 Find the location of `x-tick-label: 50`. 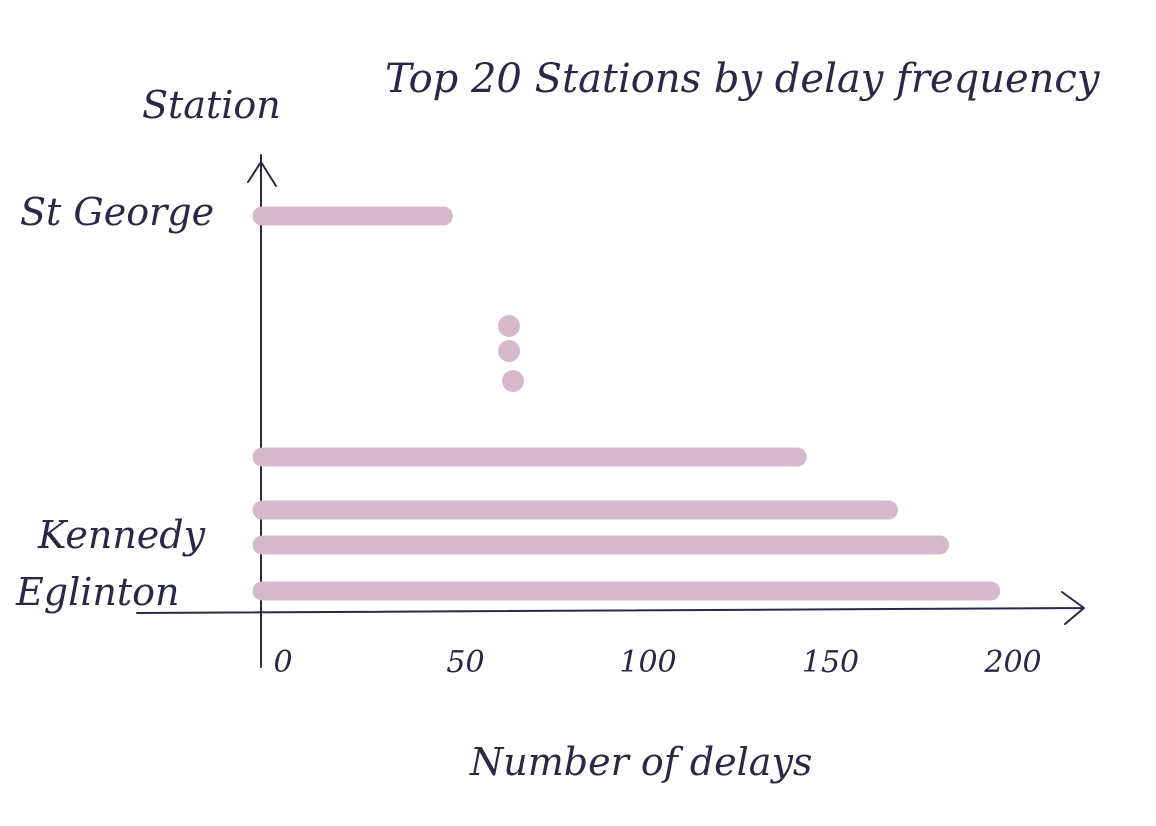

x-tick-label: 50 is located at coordinates (465, 662).